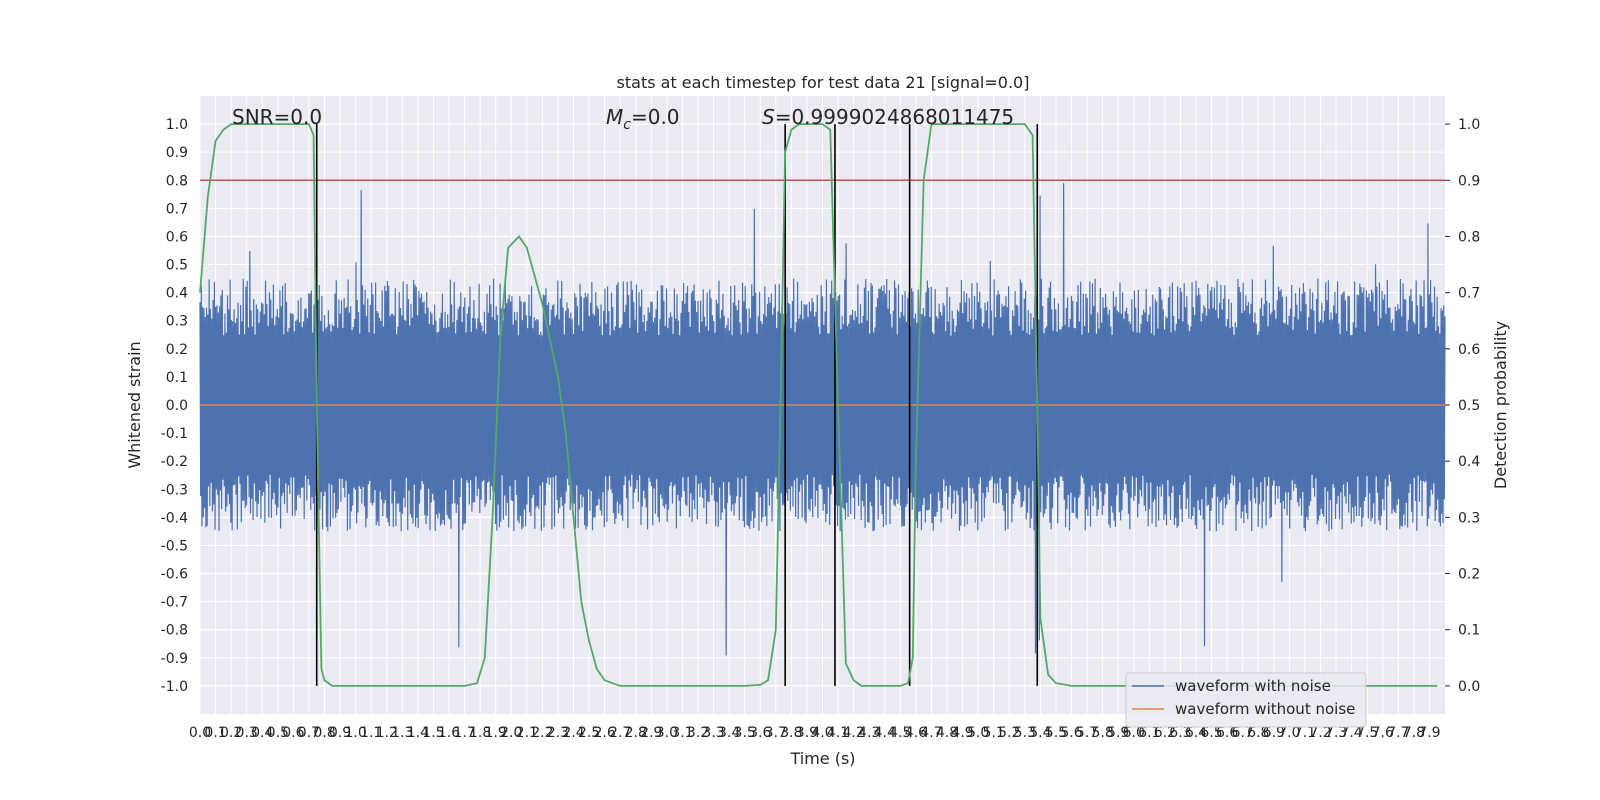 The width and height of the screenshot is (1600, 800). I want to click on x-tick-label: 3.5, so click(745, 733).